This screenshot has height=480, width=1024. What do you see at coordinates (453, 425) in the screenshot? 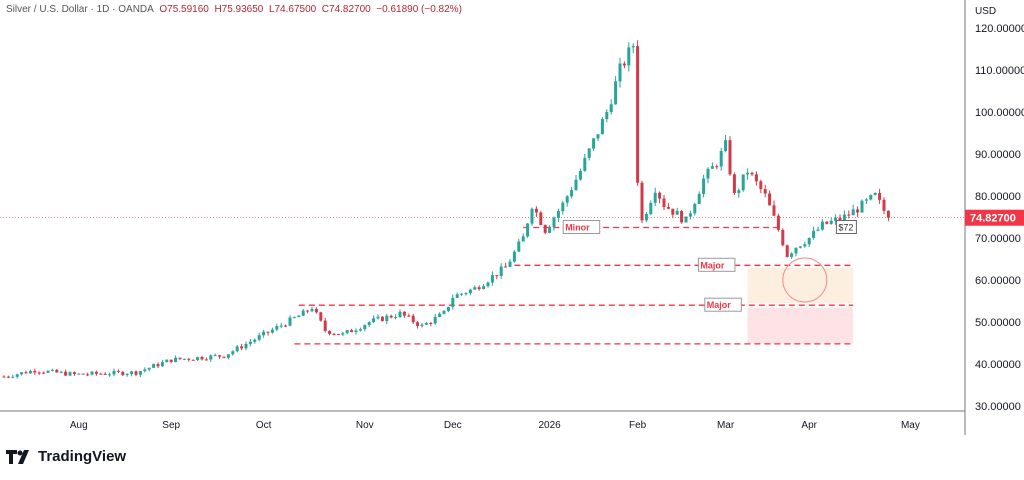
I see `time-tick-label: Dec` at bounding box center [453, 425].